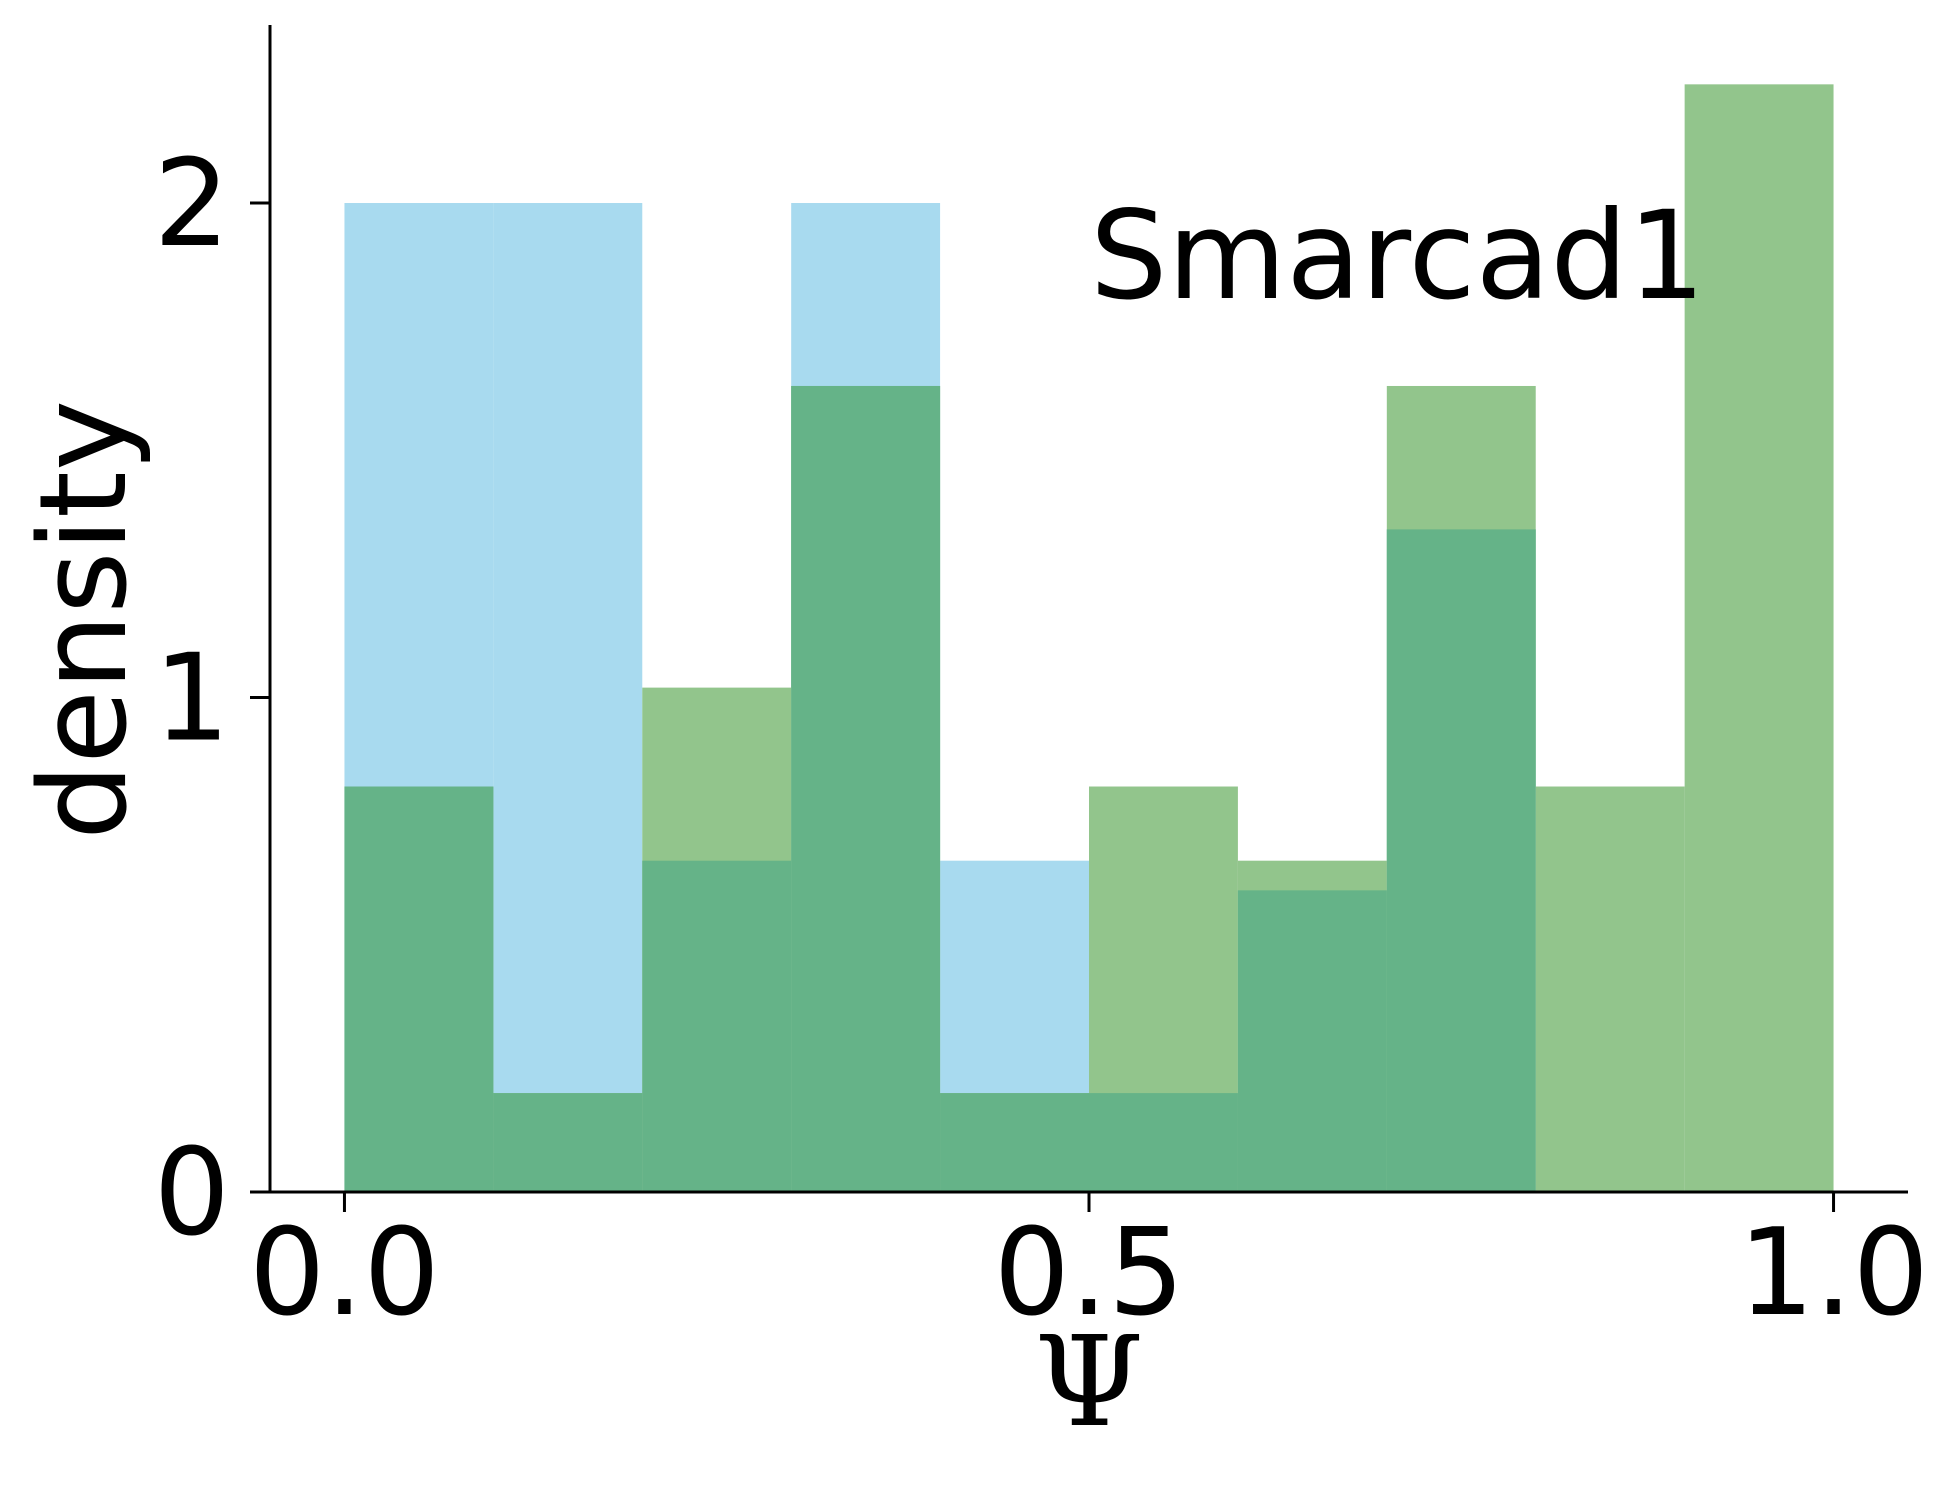  Describe the element at coordinates (192, 1193) in the screenshot. I see `y-tick-label: 0` at that location.